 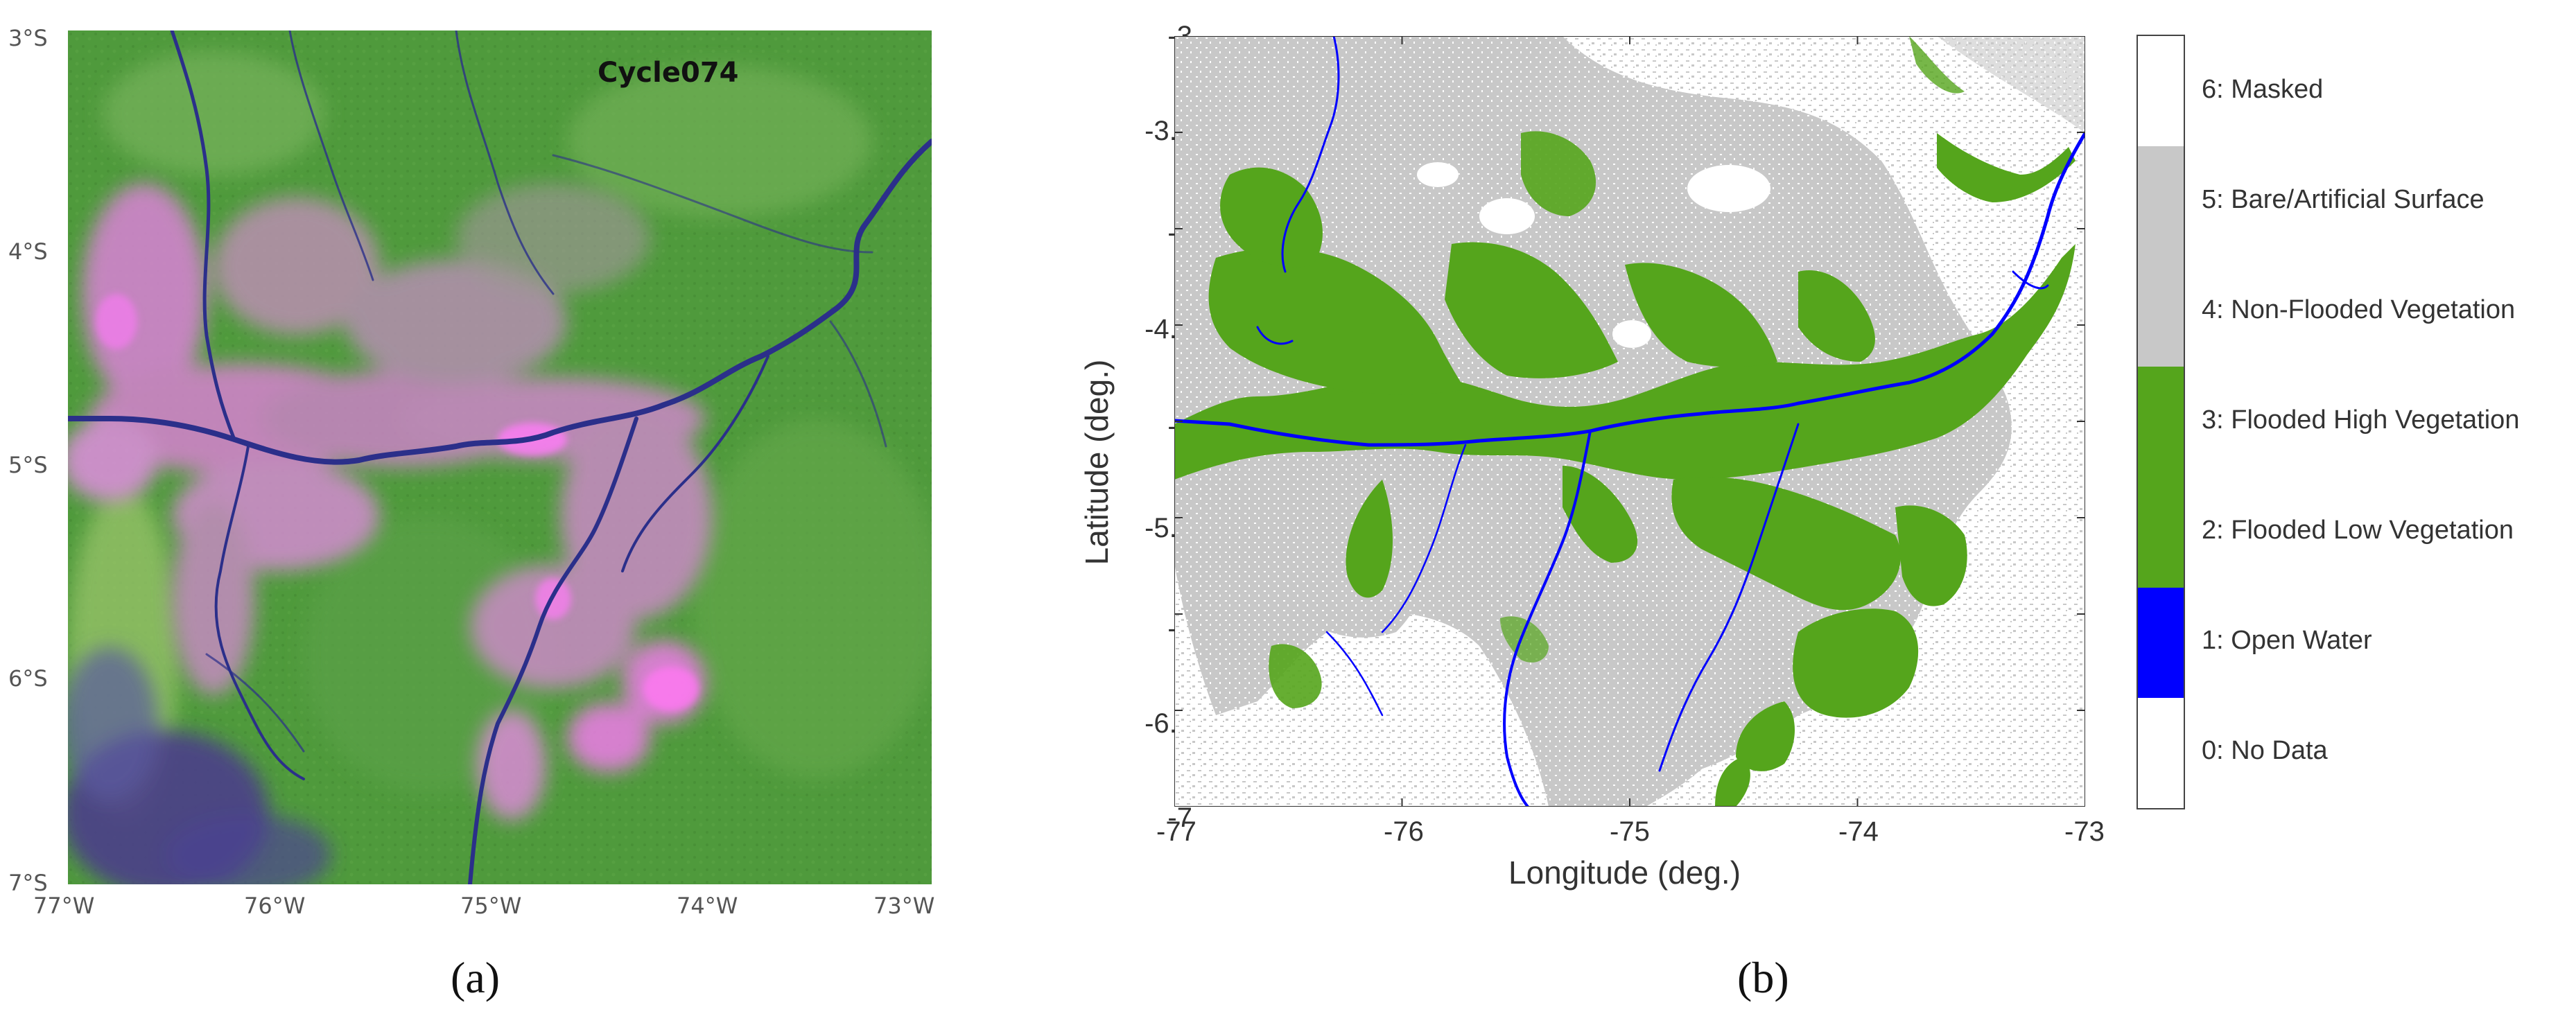 What do you see at coordinates (2263, 89) in the screenshot?
I see `legend-label: 6: Masked` at bounding box center [2263, 89].